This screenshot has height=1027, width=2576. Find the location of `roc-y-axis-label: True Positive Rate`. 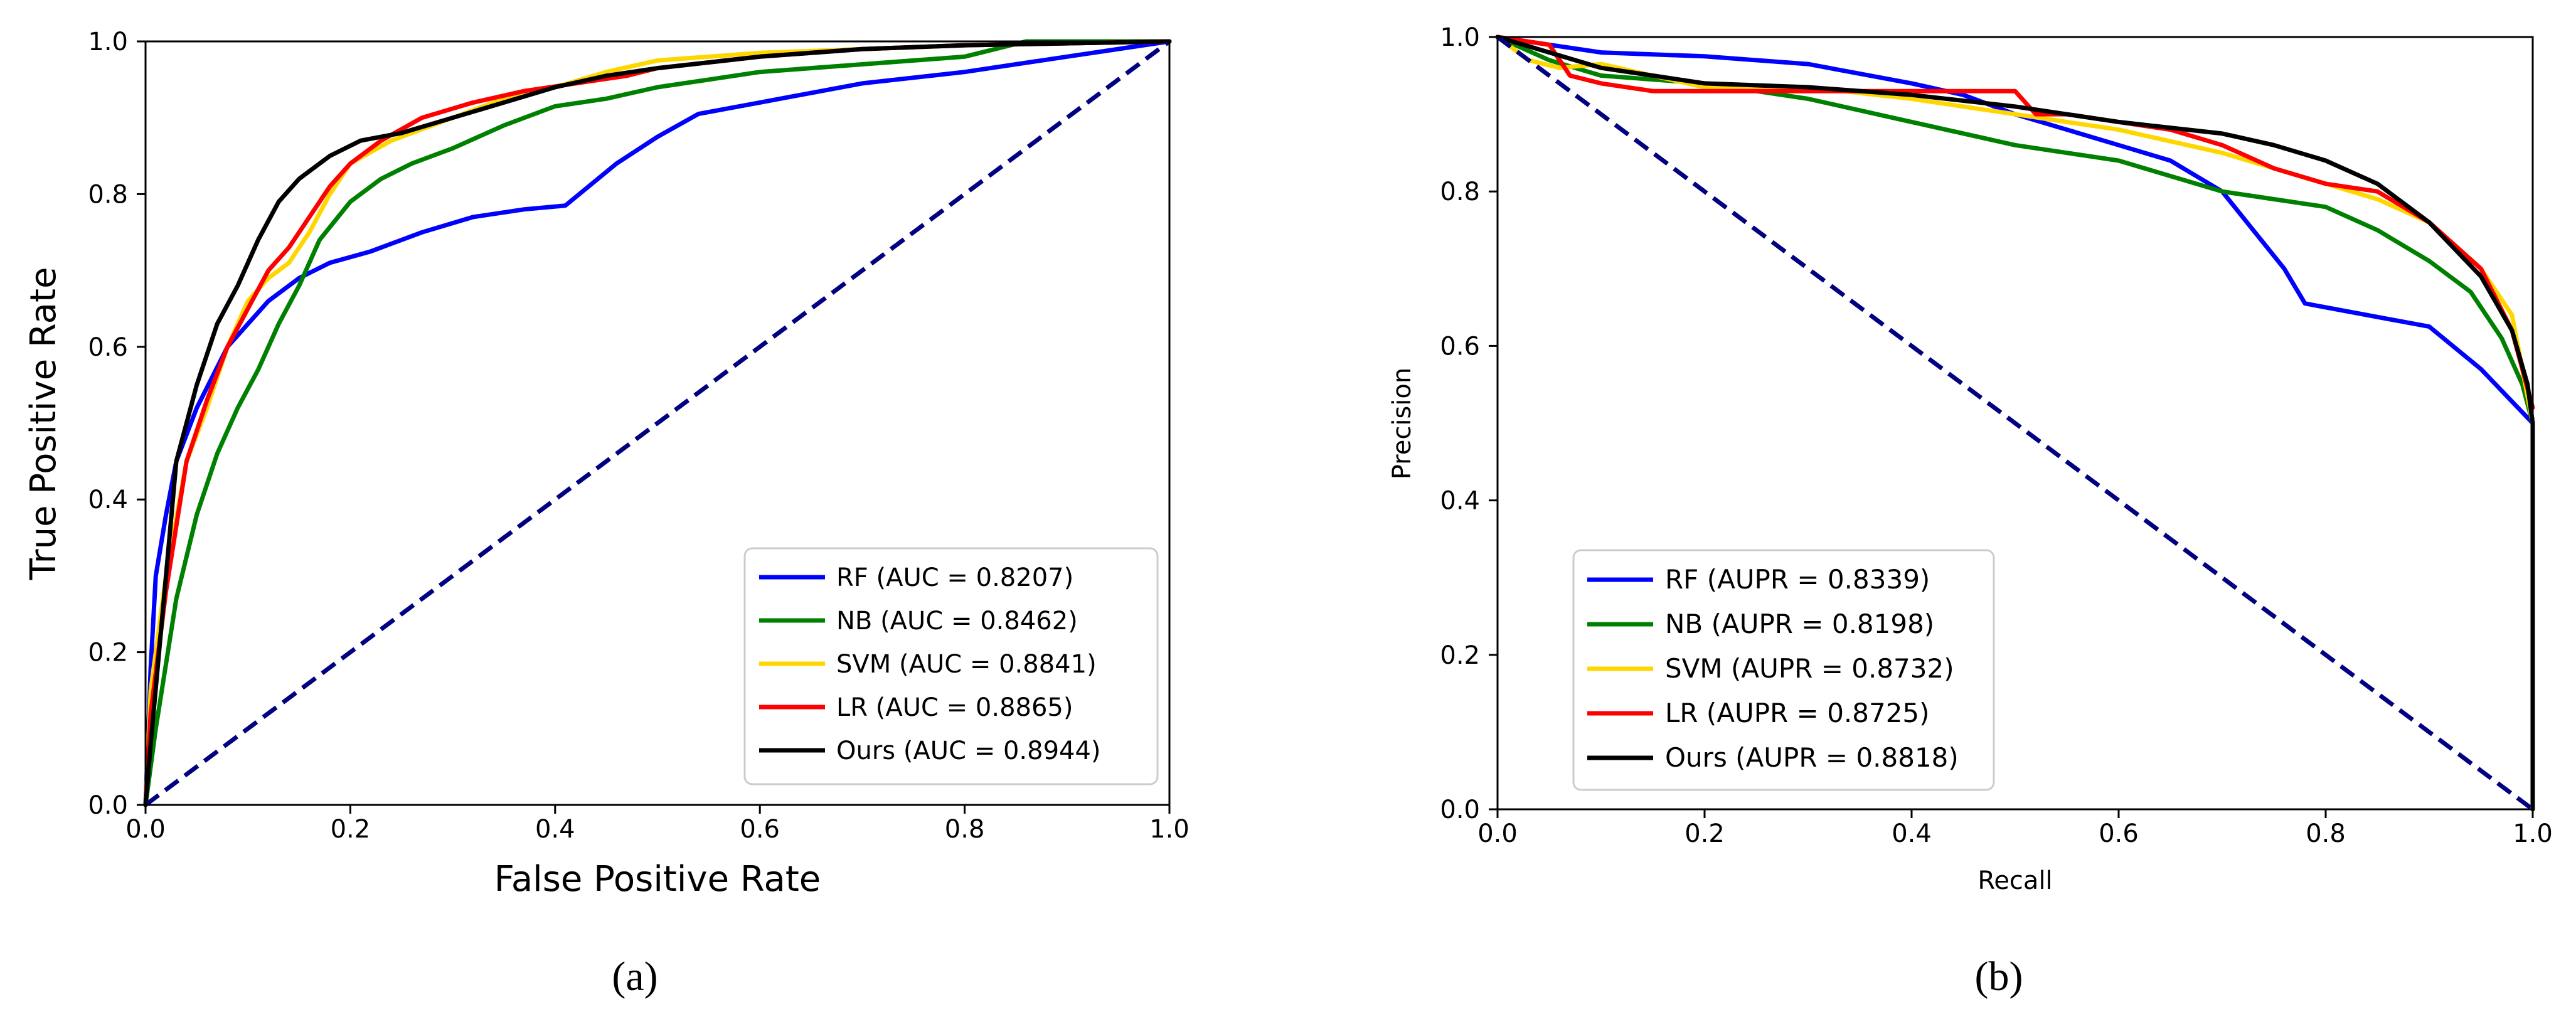

roc-y-axis-label: True Positive Rate is located at coordinates (43, 424).